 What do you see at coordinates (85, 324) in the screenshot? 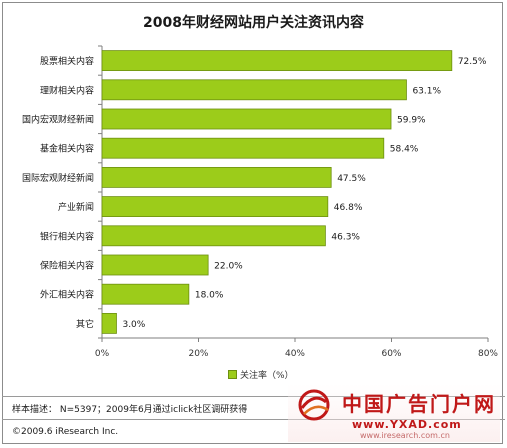
I see `category-label: 其它` at bounding box center [85, 324].